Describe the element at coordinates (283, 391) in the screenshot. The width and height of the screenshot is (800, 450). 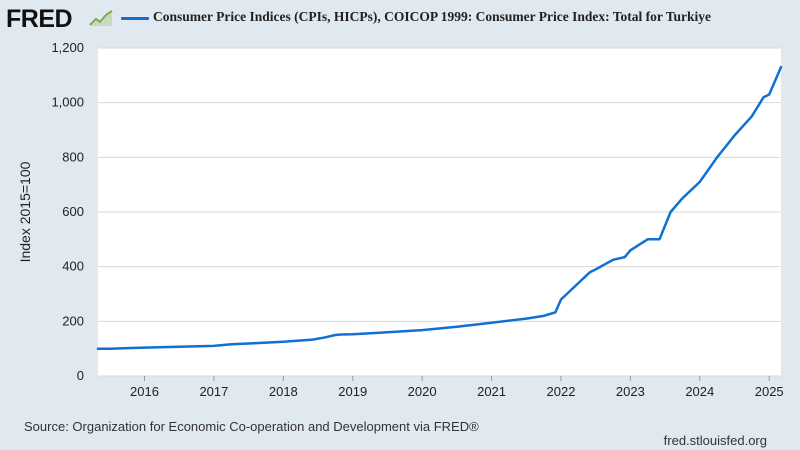
I see `x-tick-label: 2018` at that location.